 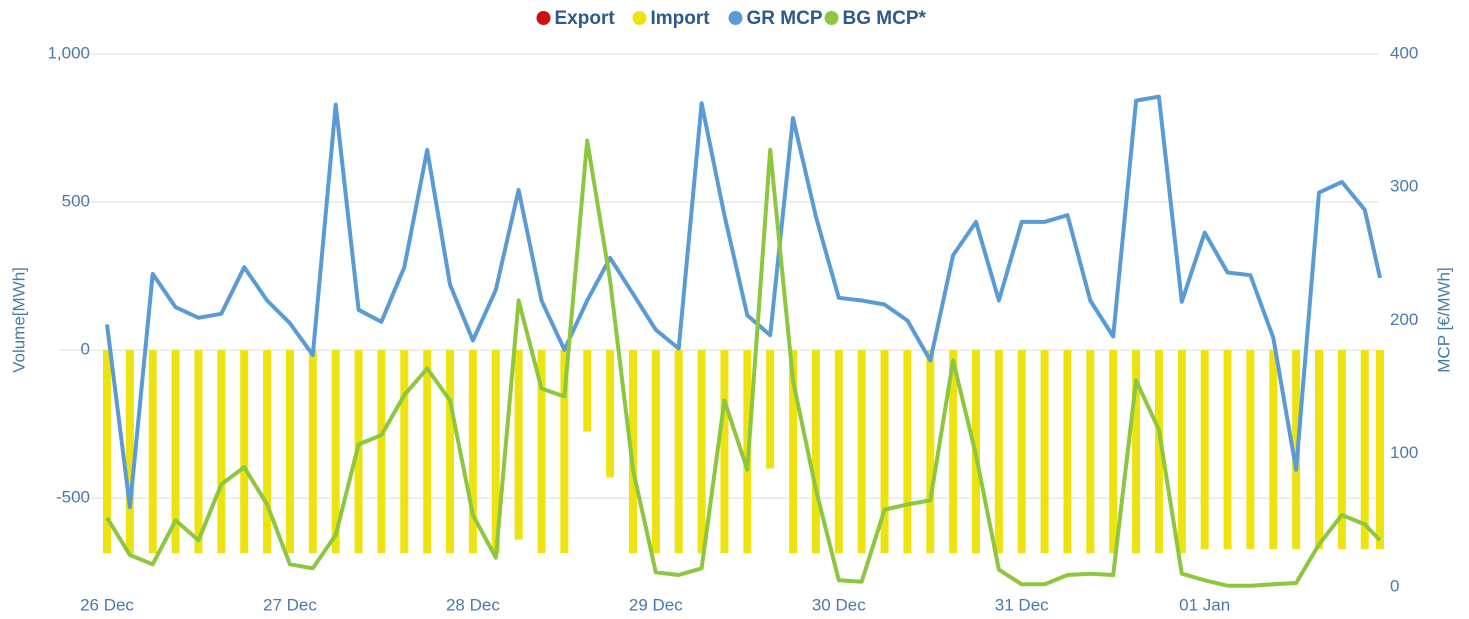 I want to click on x-tick-label: 30 Dec, so click(x=839, y=604).